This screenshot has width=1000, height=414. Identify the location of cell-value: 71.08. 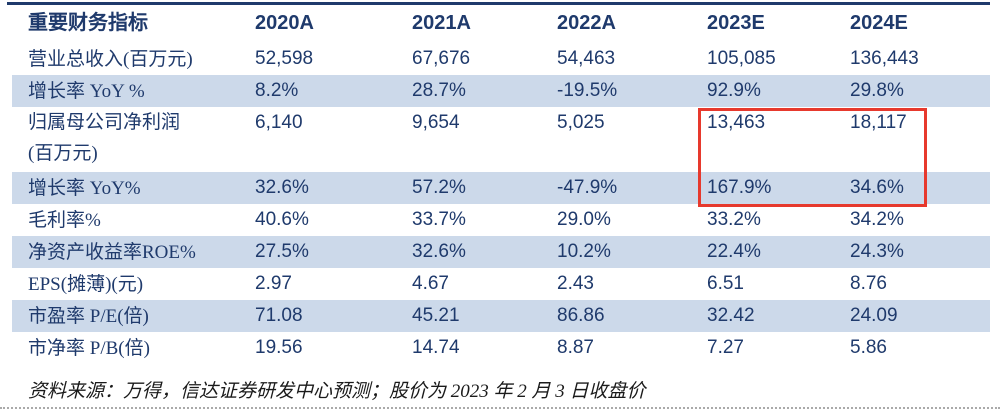
(279, 315).